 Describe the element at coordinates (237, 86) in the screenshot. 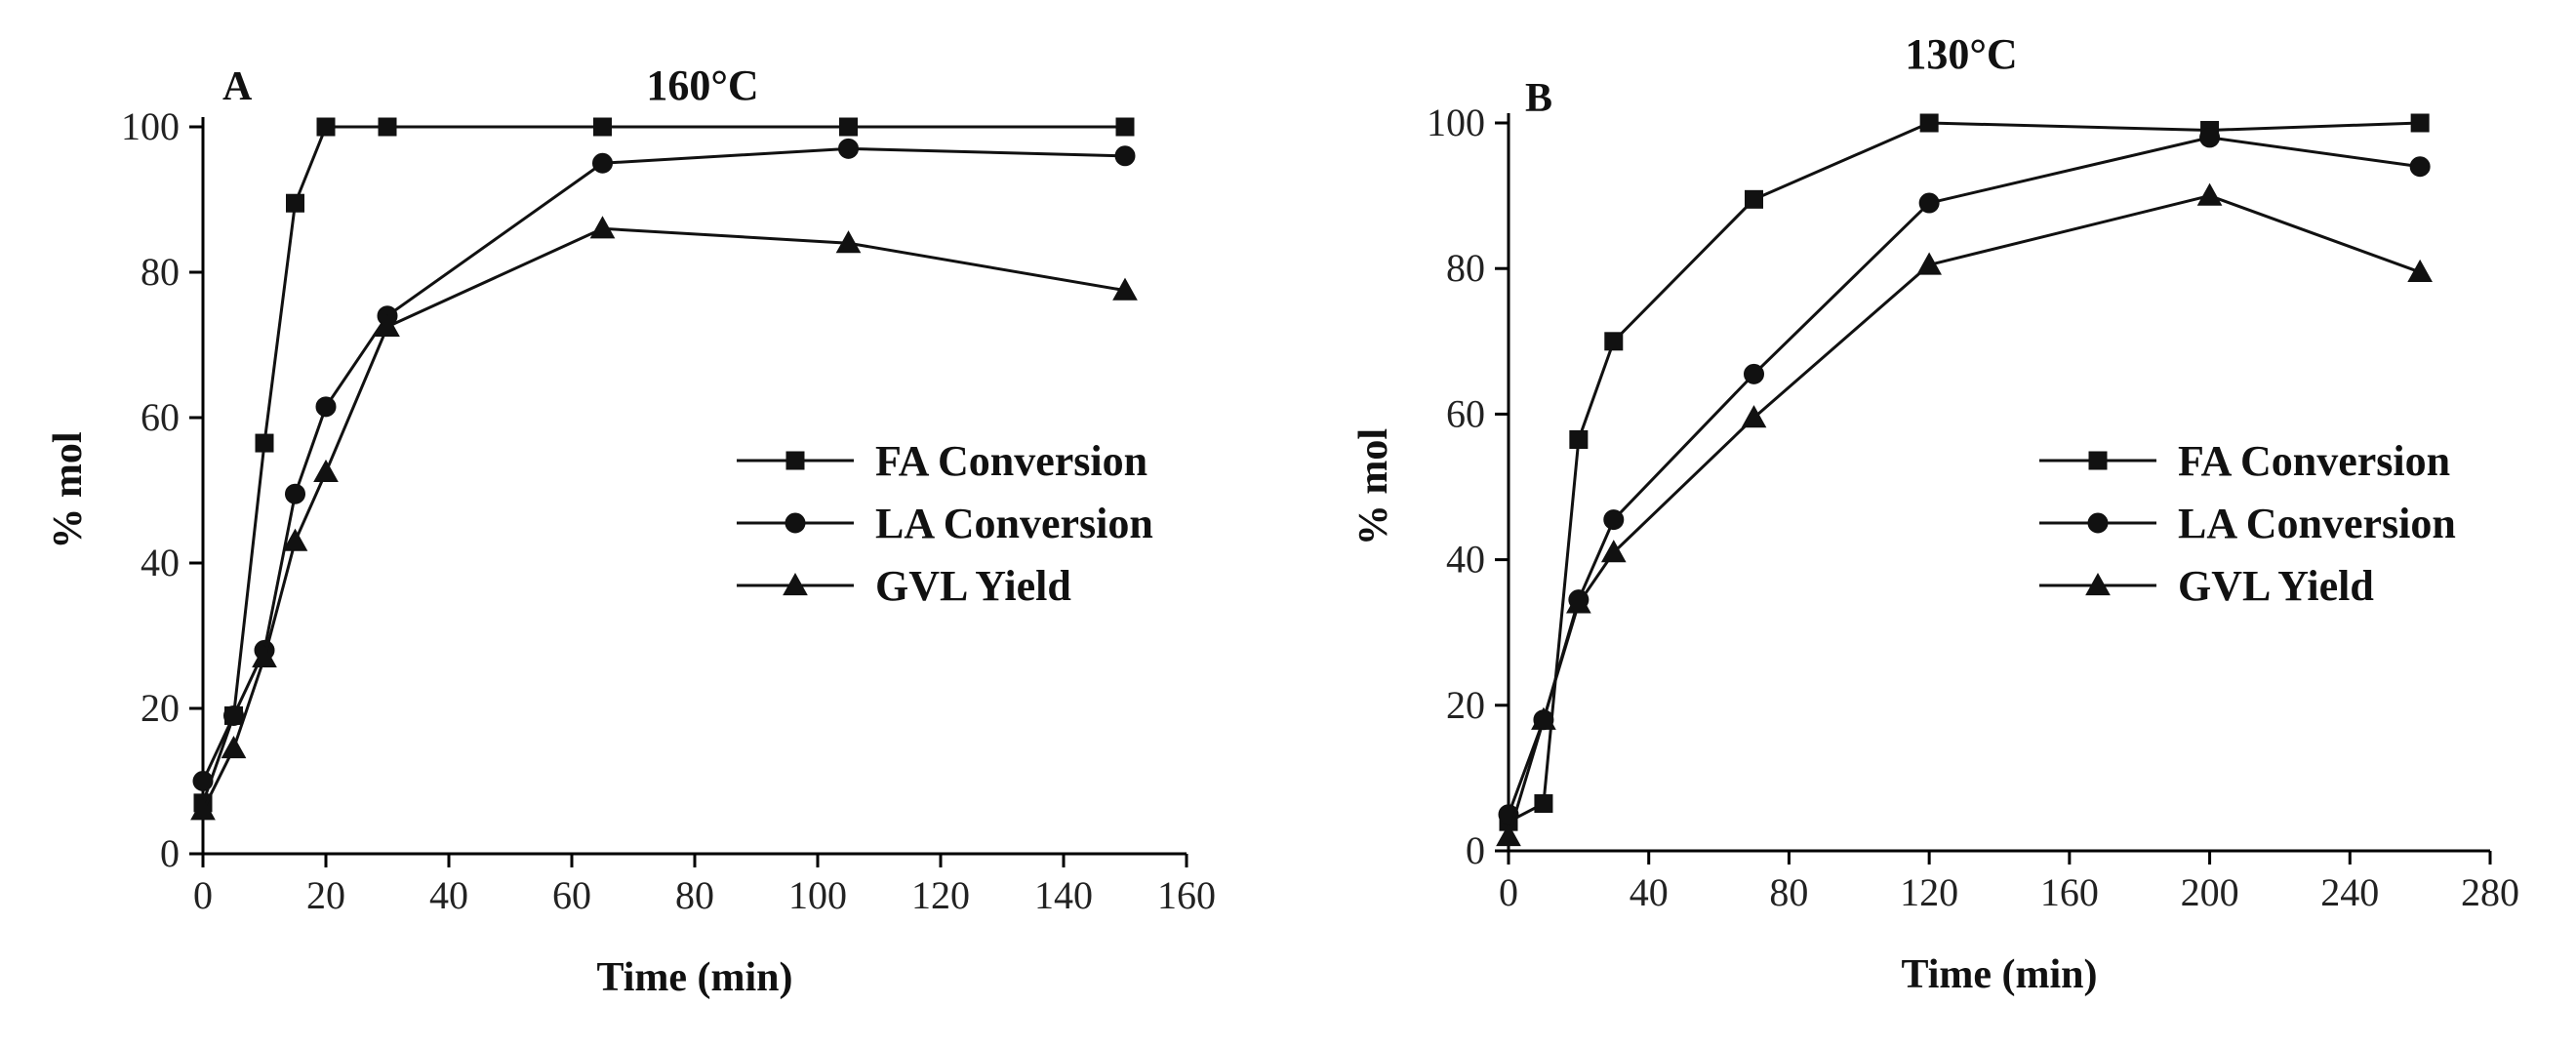

I see `panel-letter: A` at that location.